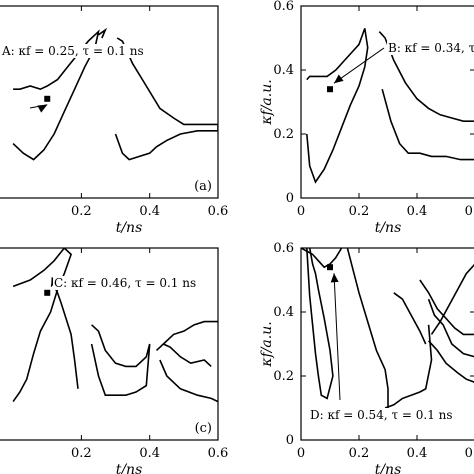 The width and height of the screenshot is (474, 474). I want to click on annotation-label: D: κf = 0.54, τ = 0.1 ns, so click(381, 415).